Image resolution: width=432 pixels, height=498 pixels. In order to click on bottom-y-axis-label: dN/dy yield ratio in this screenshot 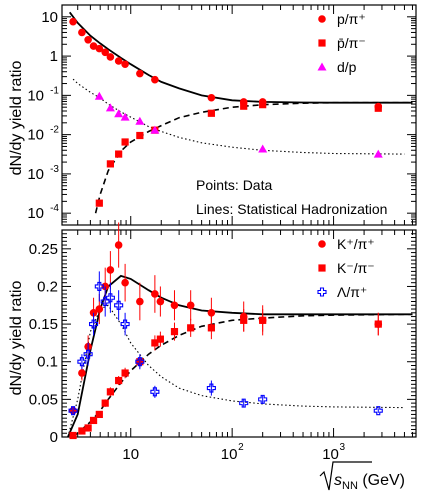, I will do `click(16, 338)`.